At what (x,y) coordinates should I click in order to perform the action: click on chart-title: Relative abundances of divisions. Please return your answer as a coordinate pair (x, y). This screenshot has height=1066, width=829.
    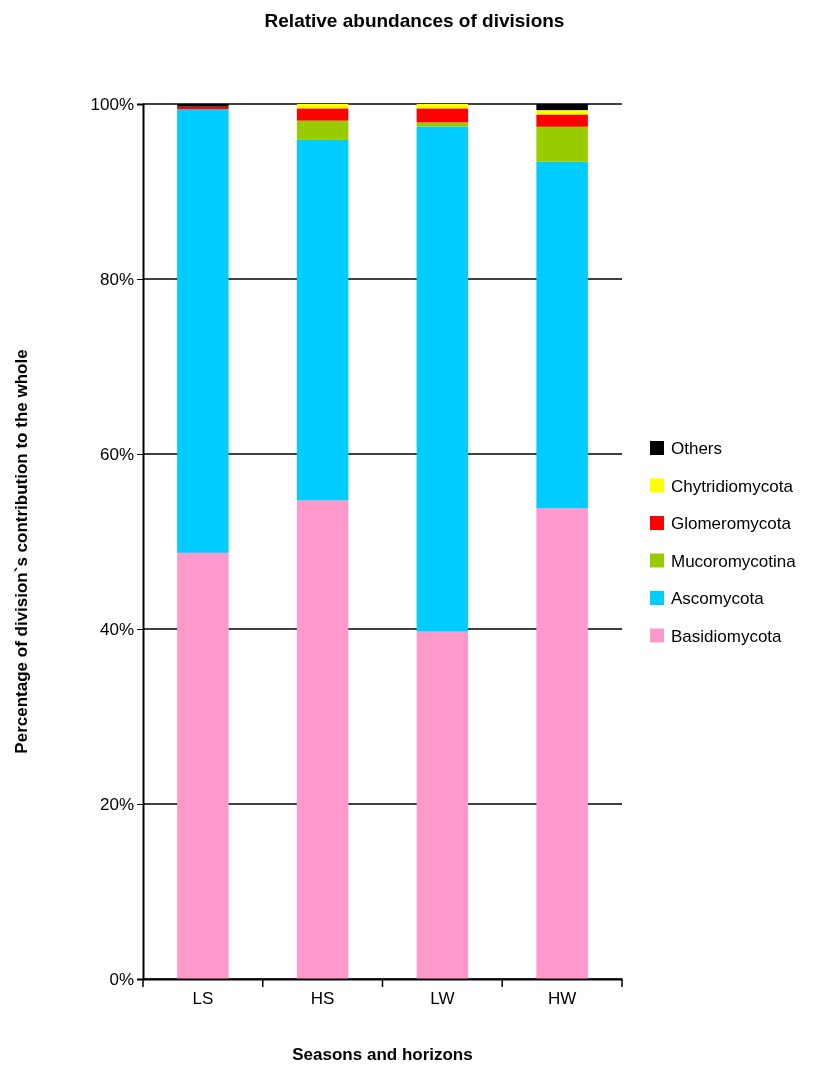
    Looking at the image, I should click on (414, 20).